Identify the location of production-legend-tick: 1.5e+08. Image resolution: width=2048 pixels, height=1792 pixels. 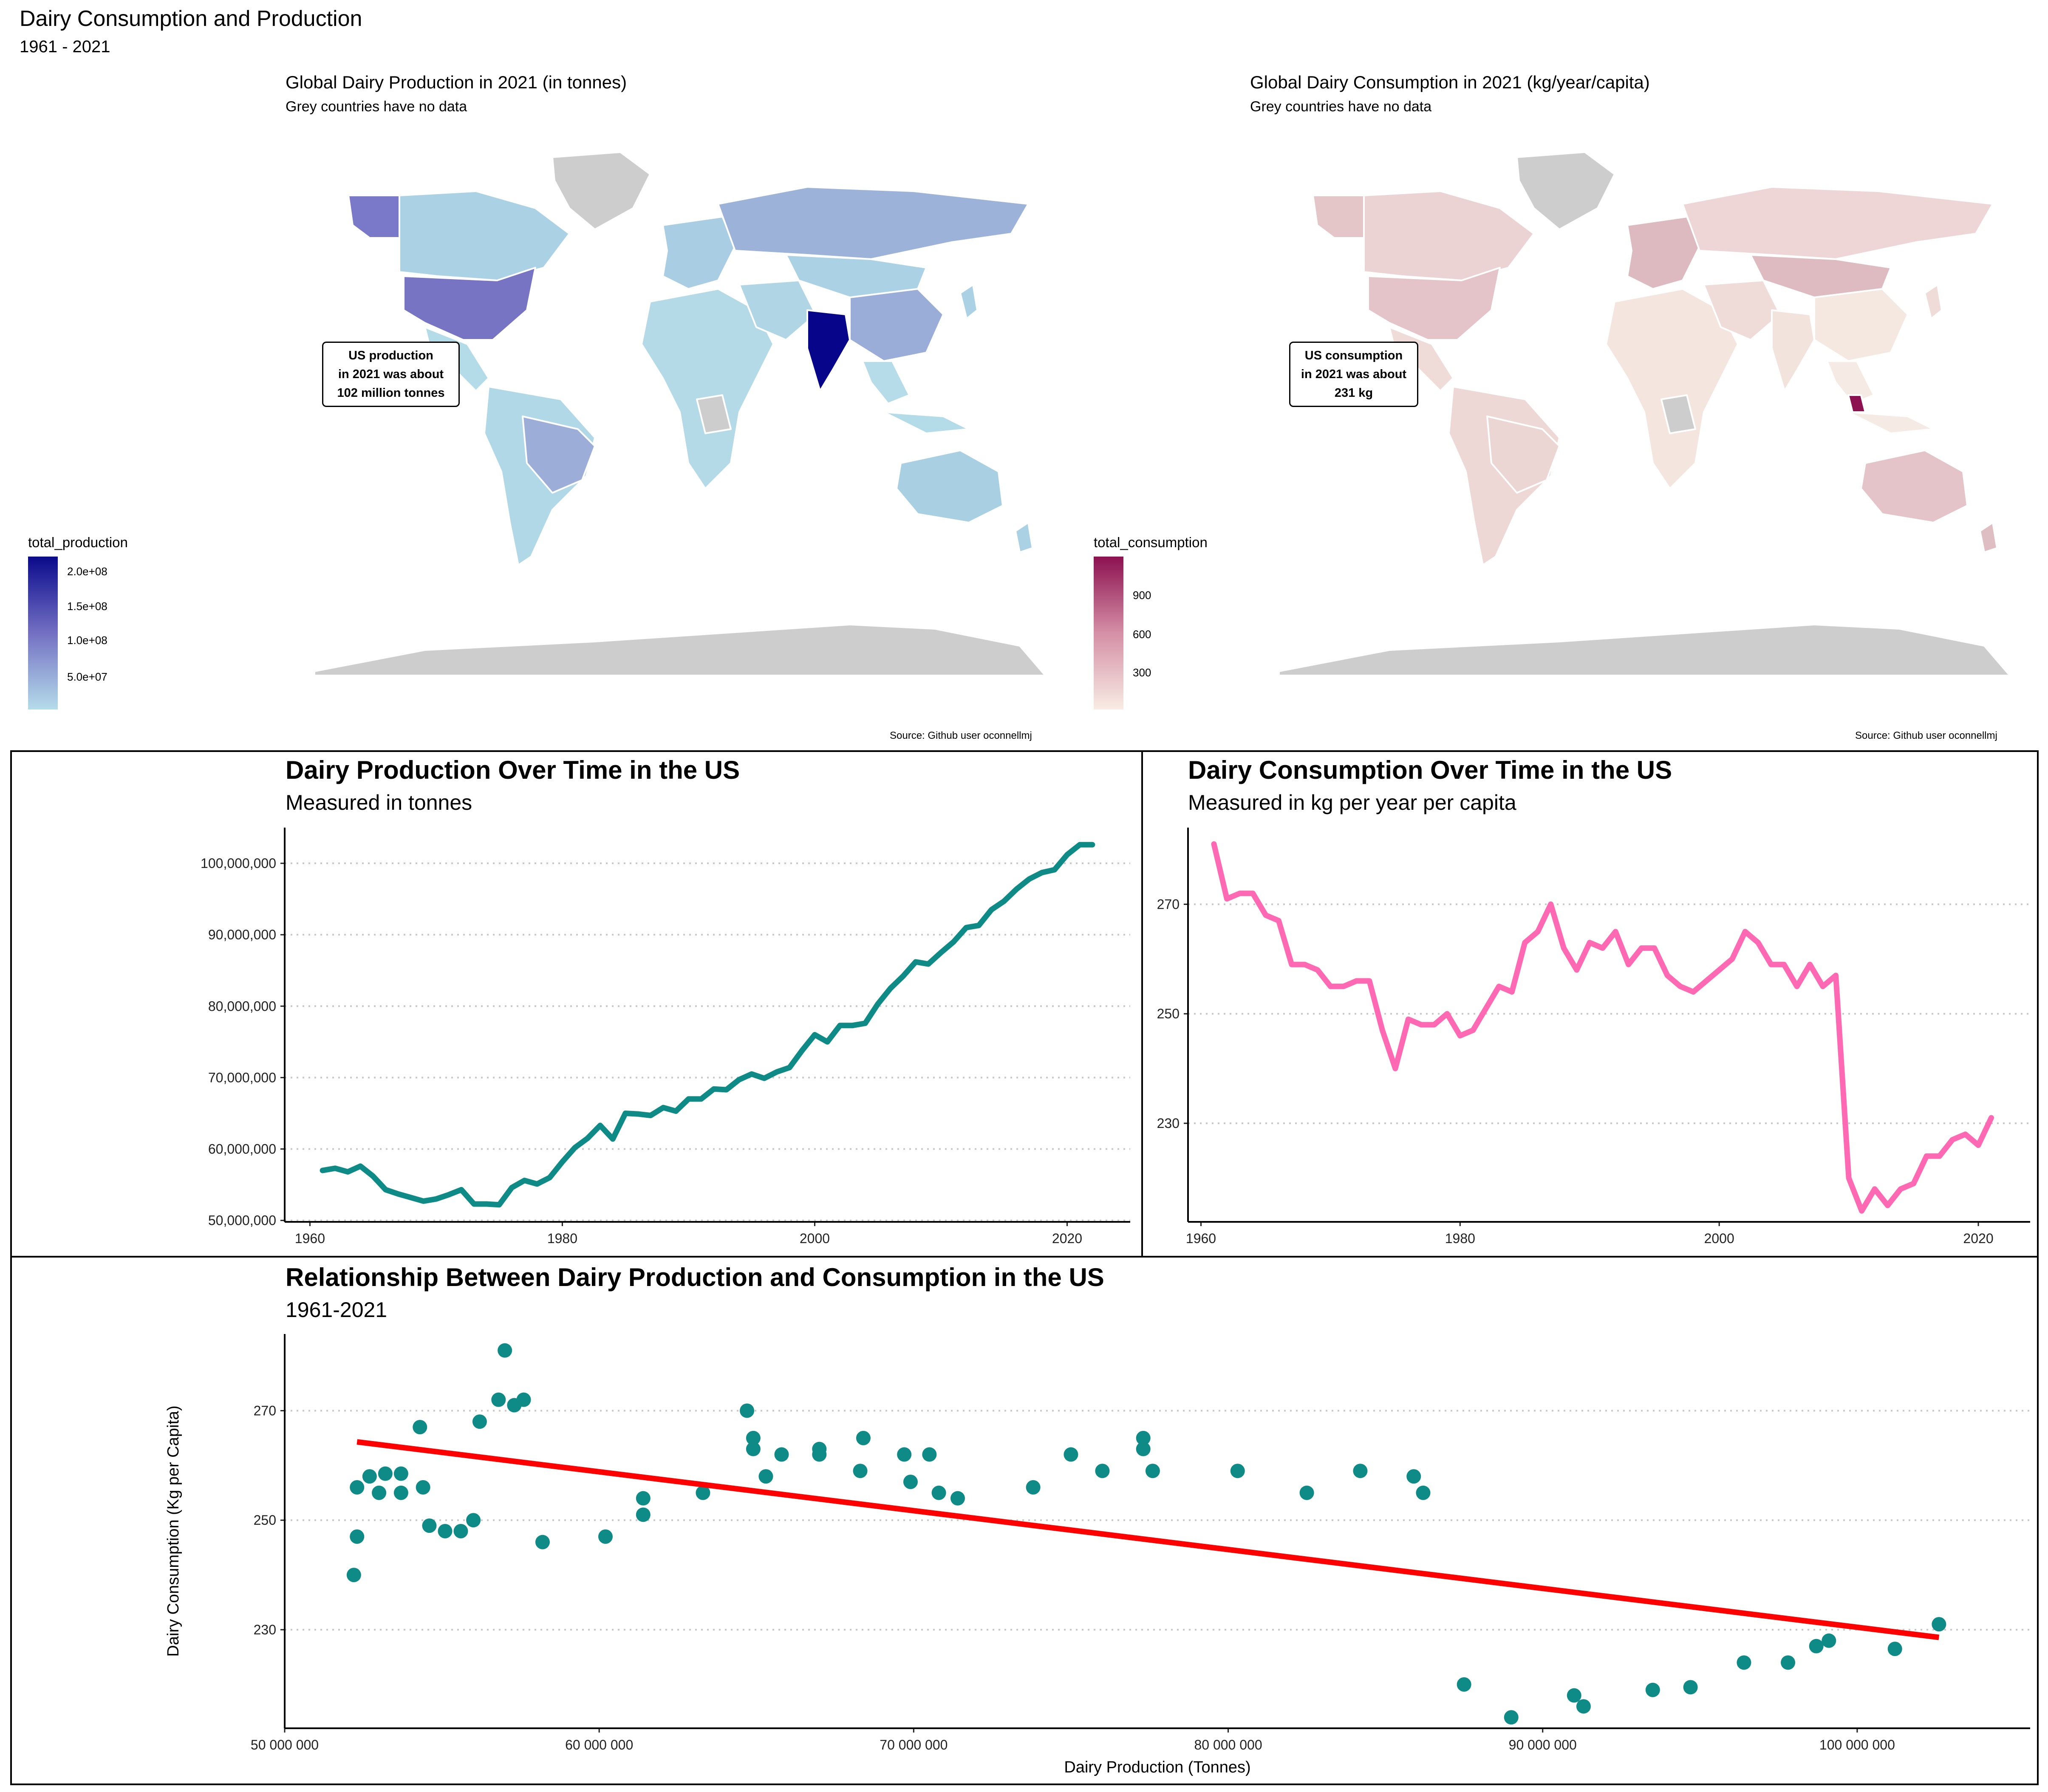
(87, 606).